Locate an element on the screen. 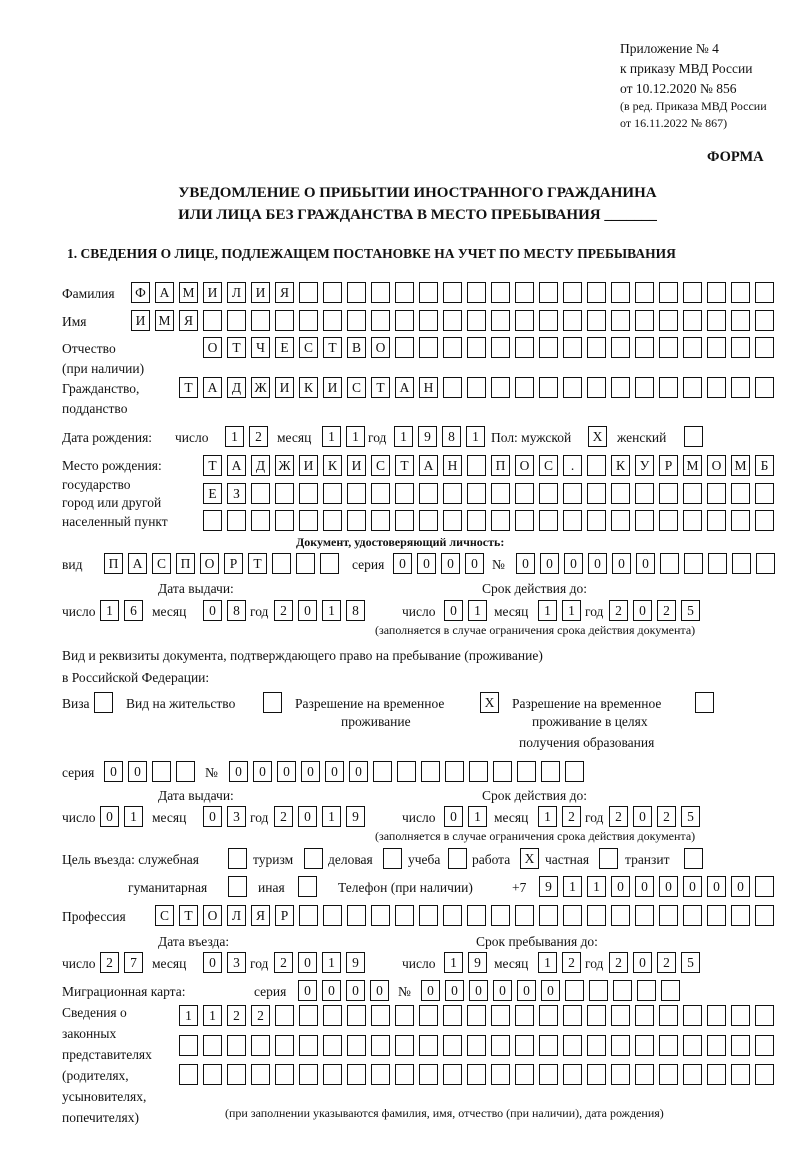  char-box: Ф is located at coordinates (140, 292).